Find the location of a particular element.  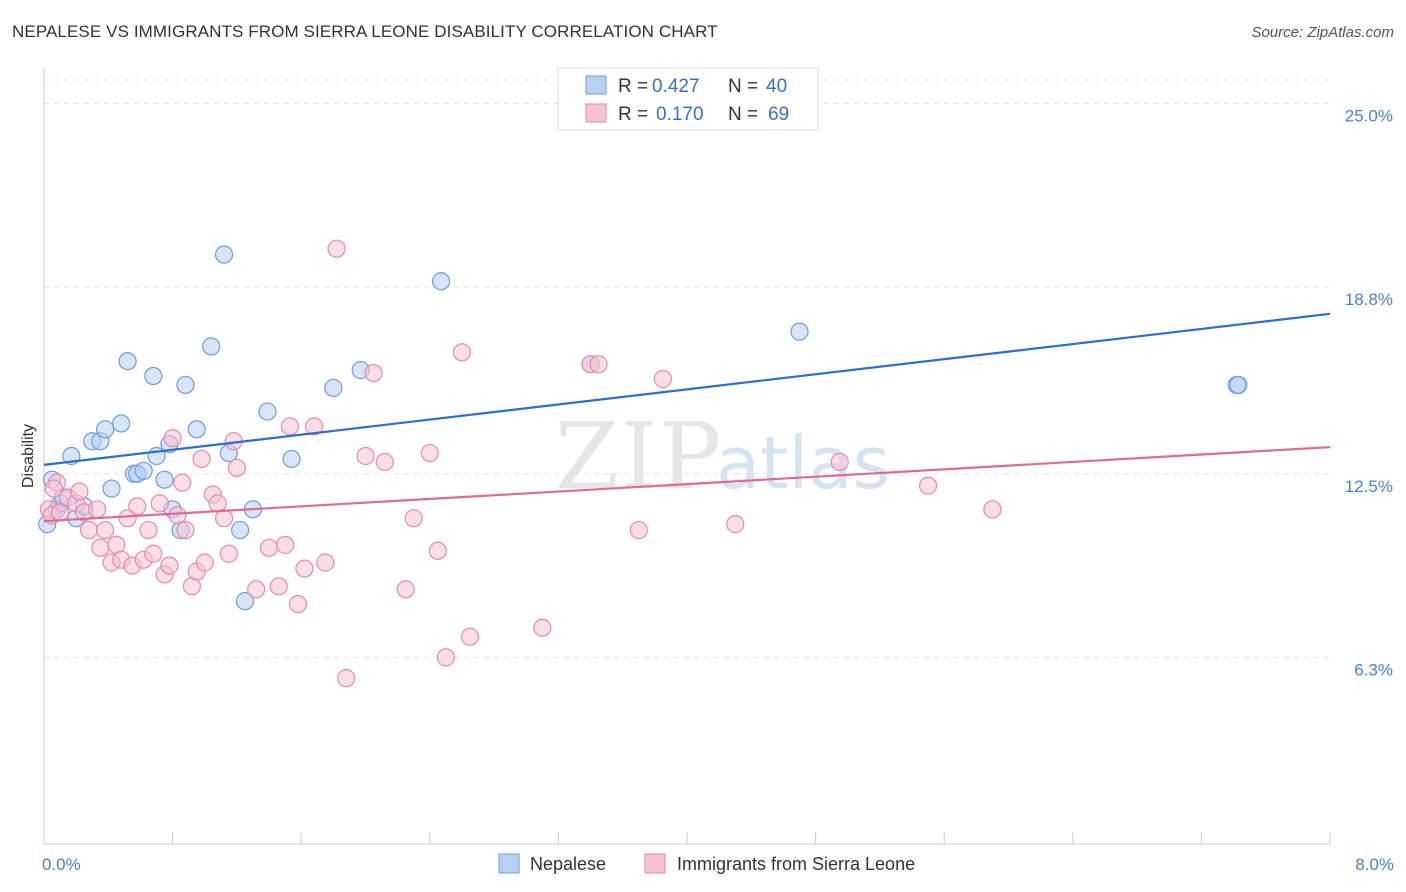

x-tick-marks is located at coordinates (687, 838).